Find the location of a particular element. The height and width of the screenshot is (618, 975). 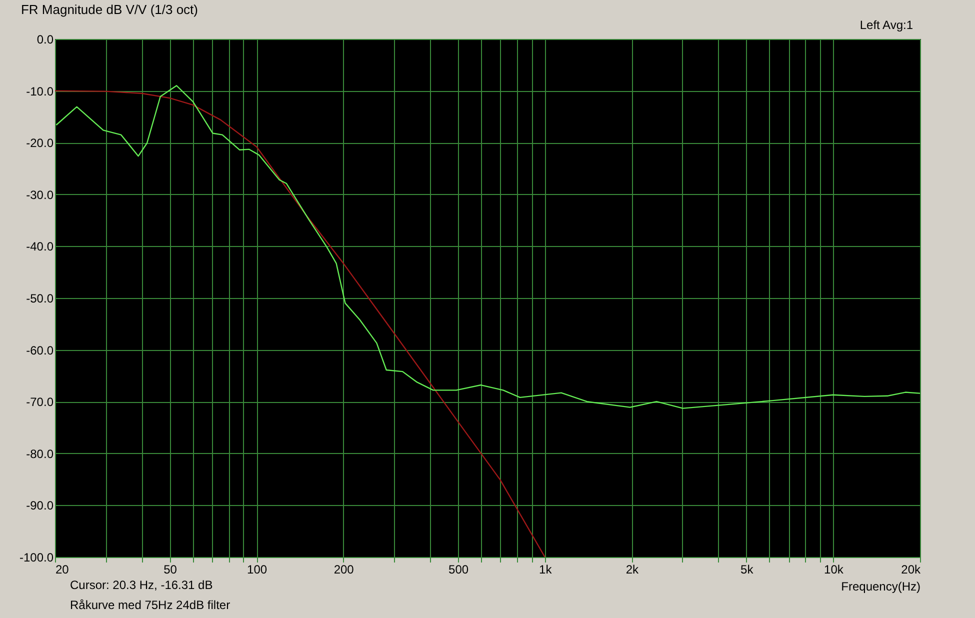

y-tick-label: -70.0 is located at coordinates (40, 402).